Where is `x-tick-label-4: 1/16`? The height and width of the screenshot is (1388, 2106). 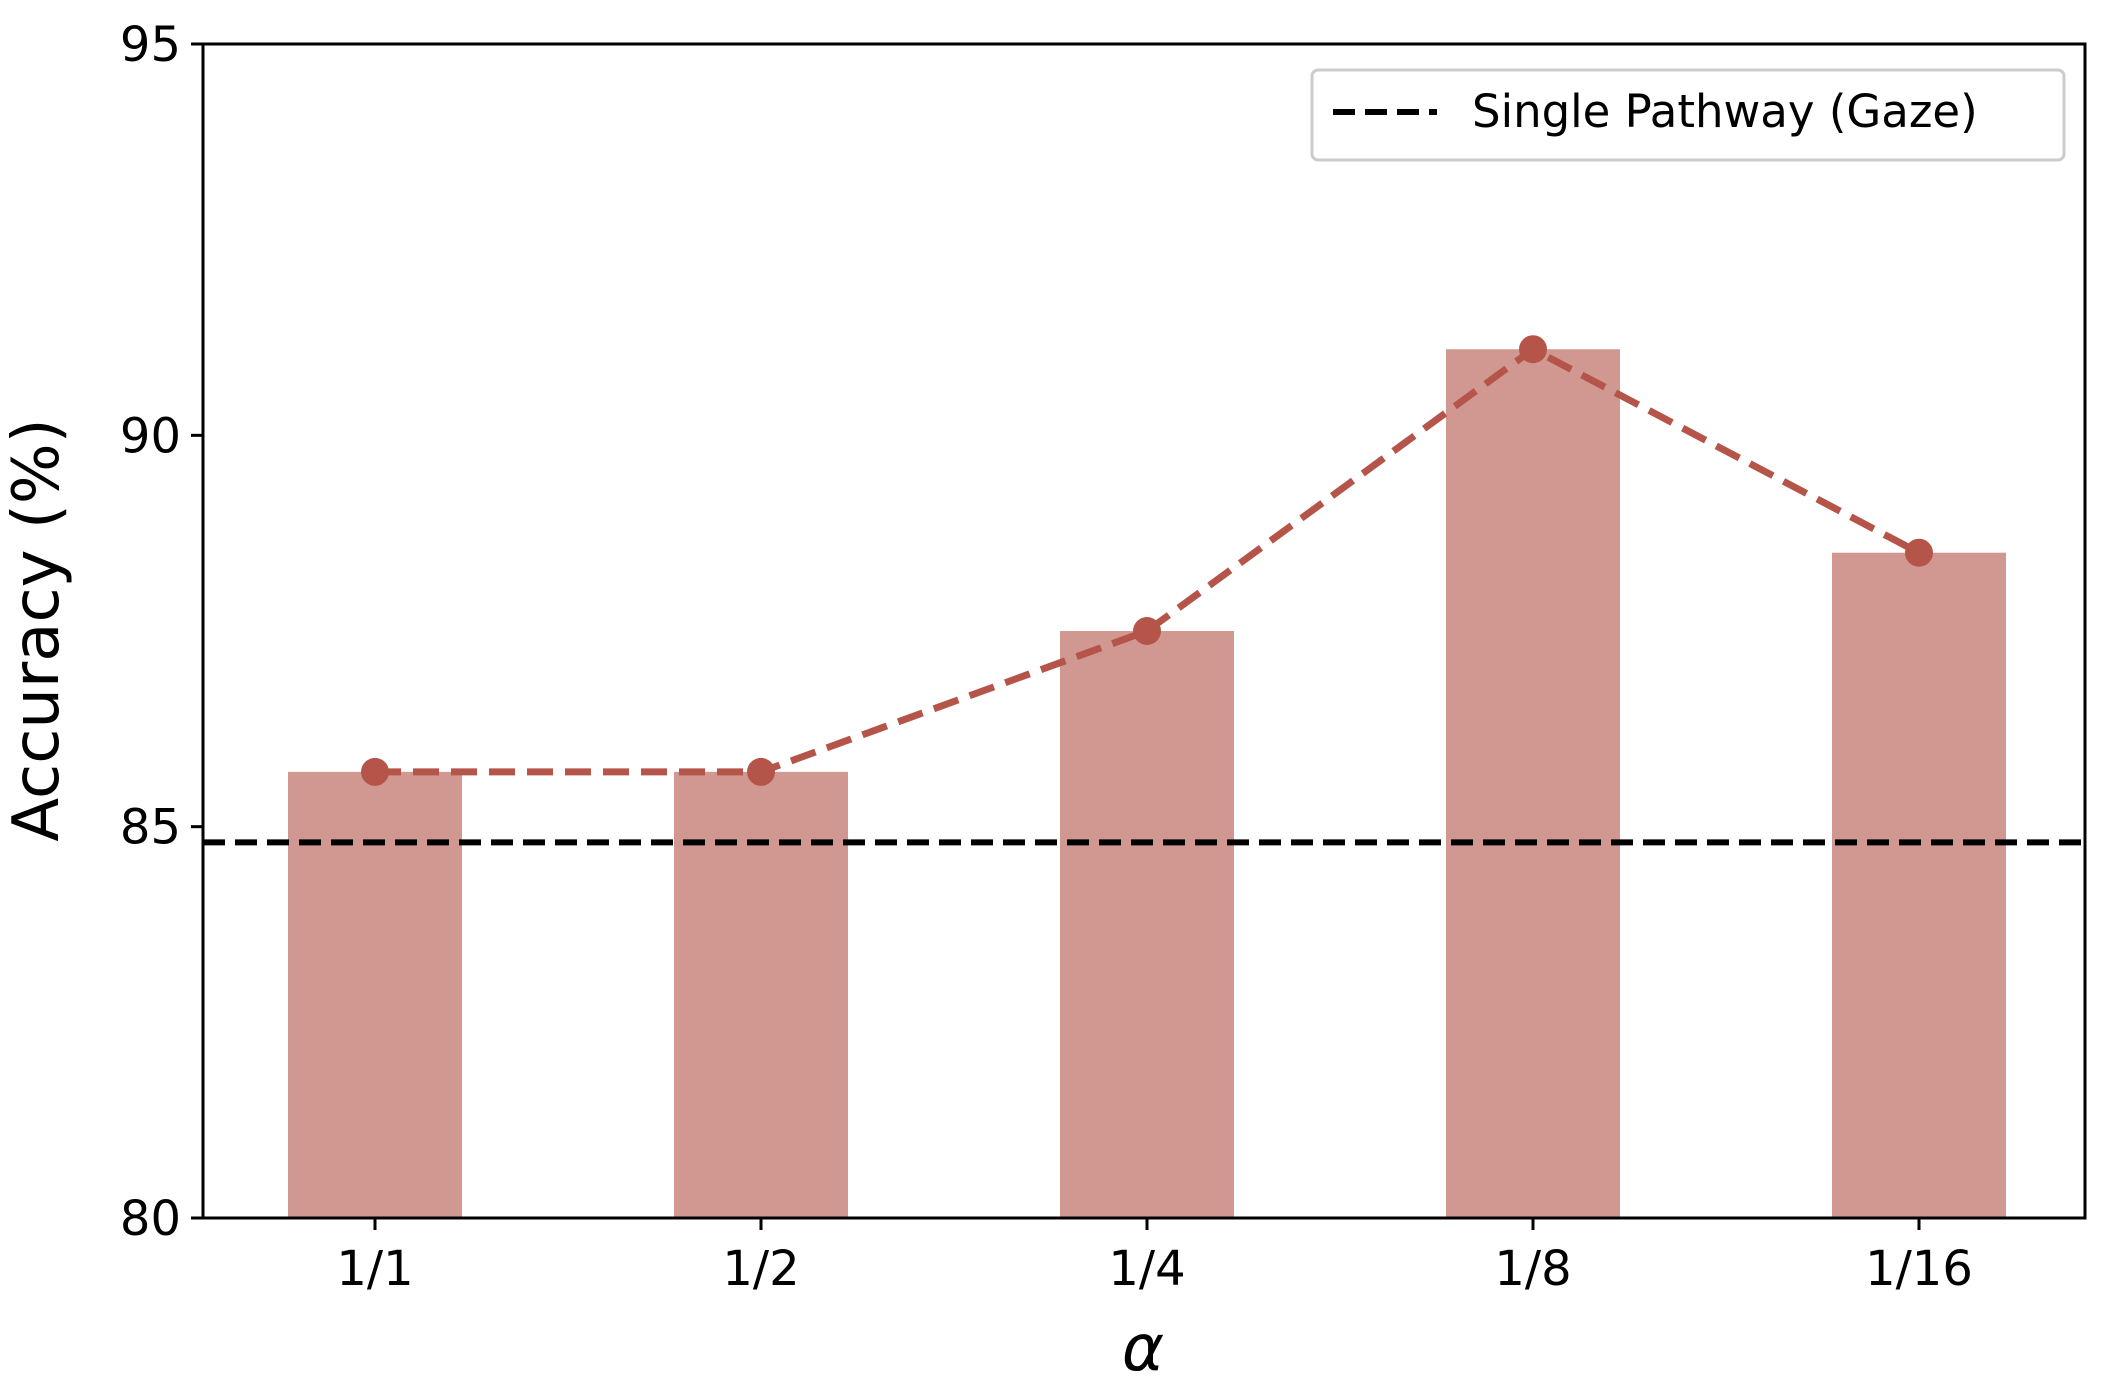 x-tick-label-4: 1/16 is located at coordinates (1919, 1269).